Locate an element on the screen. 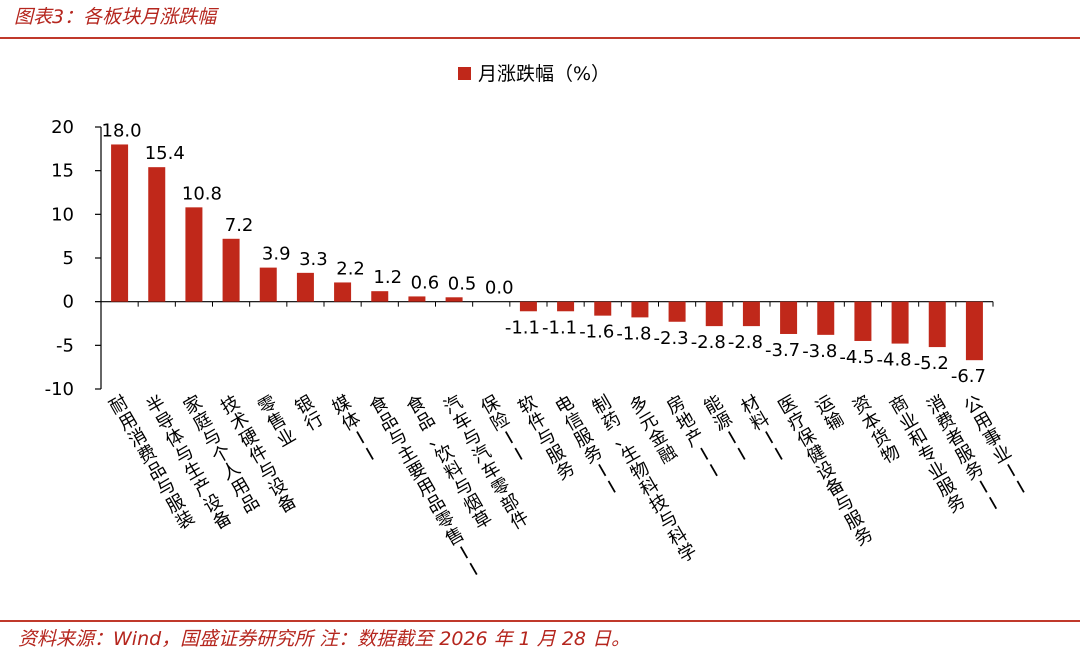 Image resolution: width=1080 pixels, height=651 pixels. legend-swatch is located at coordinates (464, 73).